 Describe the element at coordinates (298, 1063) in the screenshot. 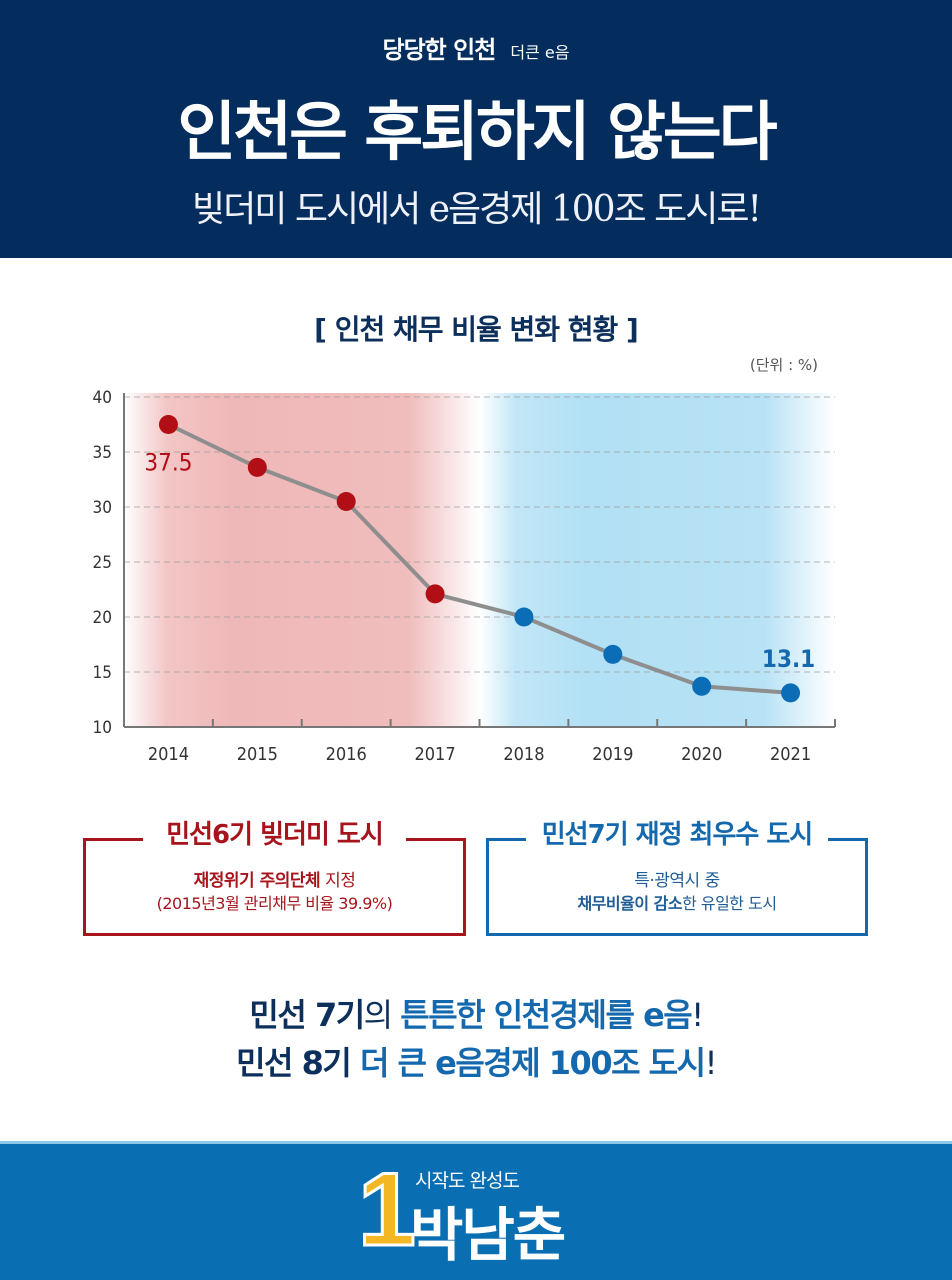

I see `closing-term8: 민선 8기` at that location.